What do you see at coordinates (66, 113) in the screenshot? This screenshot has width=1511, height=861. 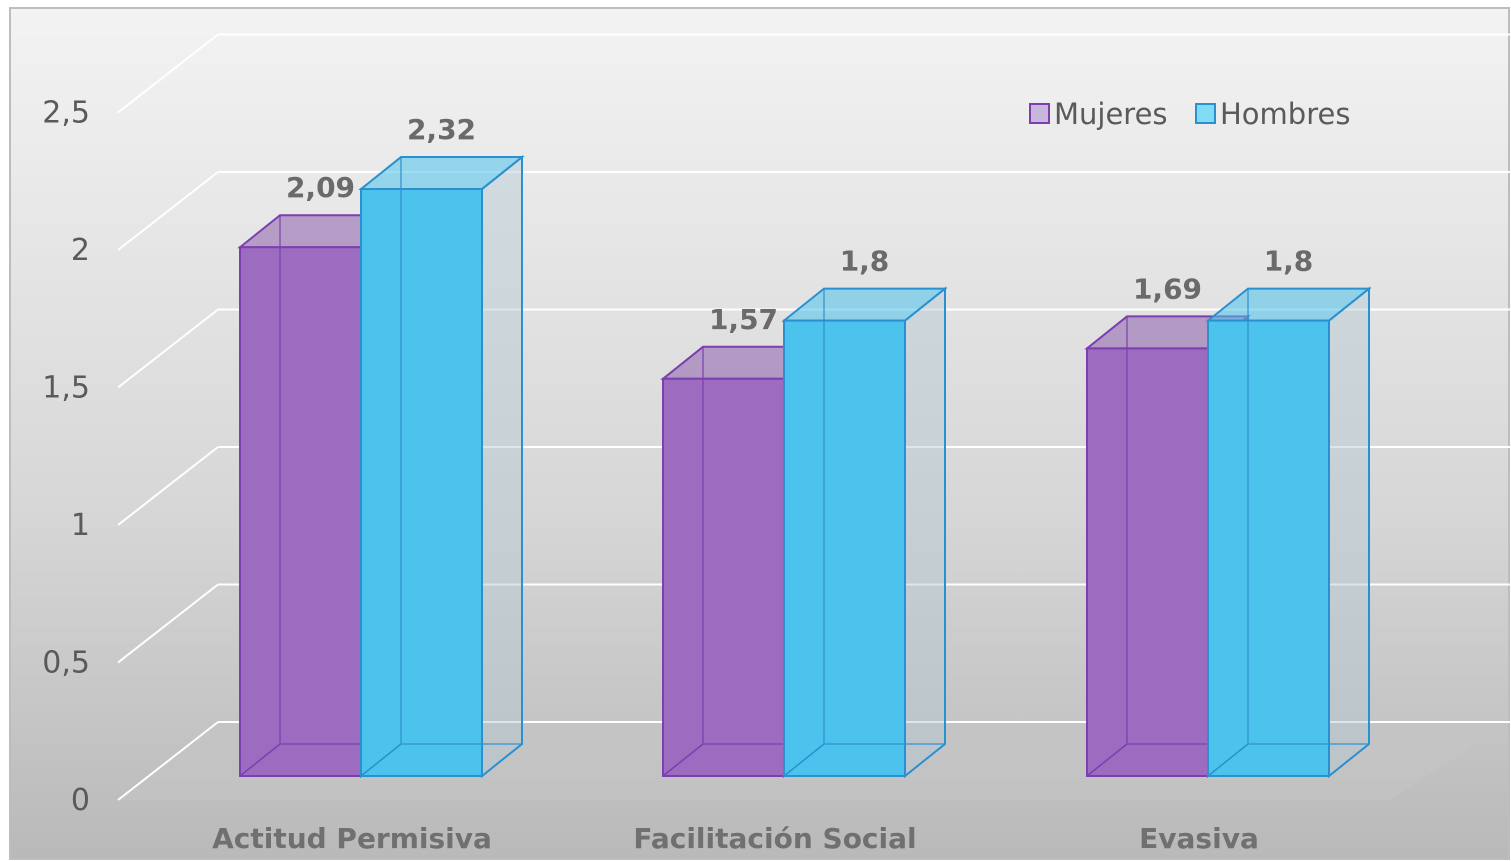 I see `y-tick-label: 2,5` at bounding box center [66, 113].